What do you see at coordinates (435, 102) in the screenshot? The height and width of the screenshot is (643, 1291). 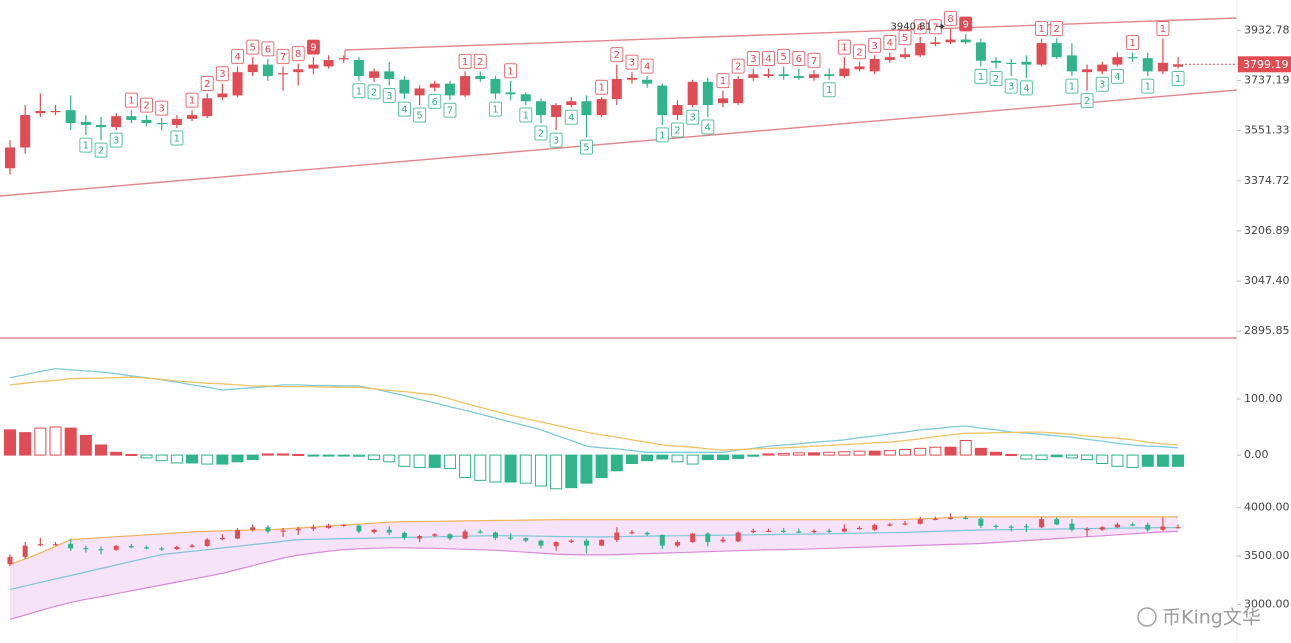 I see `td-buy-count: 6` at bounding box center [435, 102].